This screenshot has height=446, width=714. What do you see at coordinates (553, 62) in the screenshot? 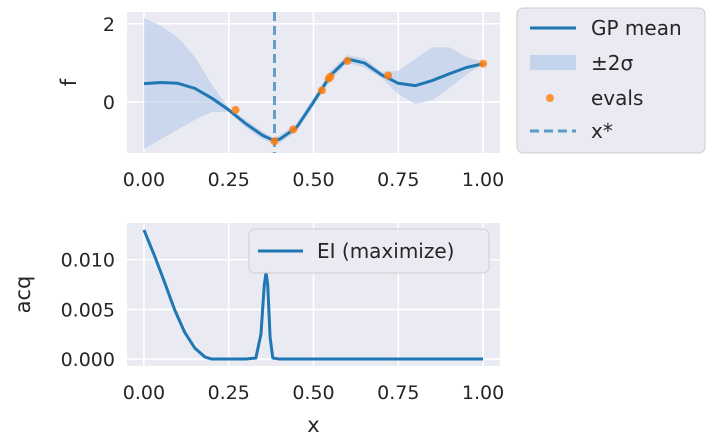
I see `legend-band-swatch` at bounding box center [553, 62].